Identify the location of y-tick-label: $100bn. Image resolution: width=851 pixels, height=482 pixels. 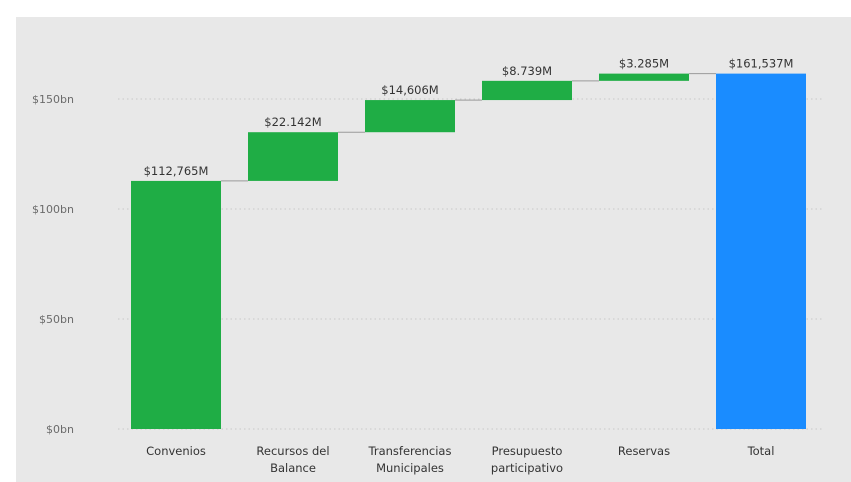
(53, 209).